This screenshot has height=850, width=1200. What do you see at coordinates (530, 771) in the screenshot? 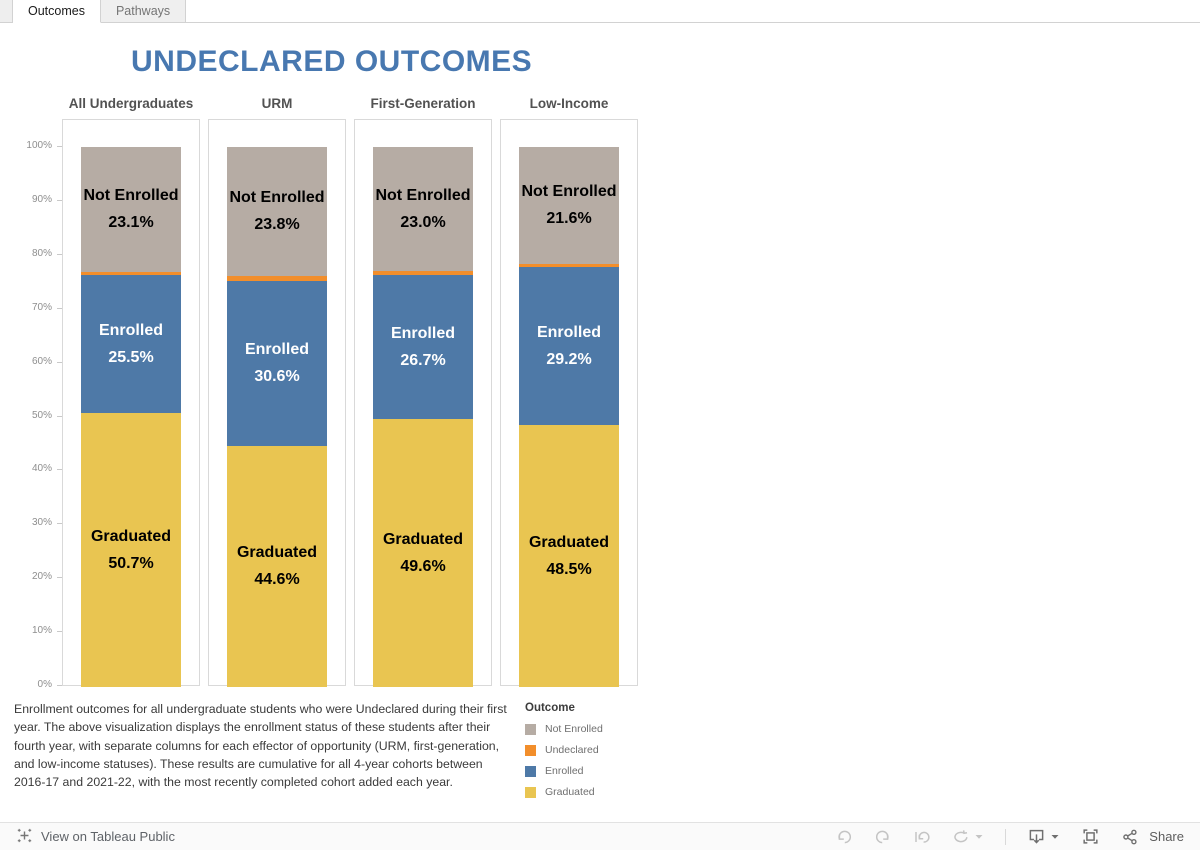
I see `legend-swatch-enrolled` at bounding box center [530, 771].